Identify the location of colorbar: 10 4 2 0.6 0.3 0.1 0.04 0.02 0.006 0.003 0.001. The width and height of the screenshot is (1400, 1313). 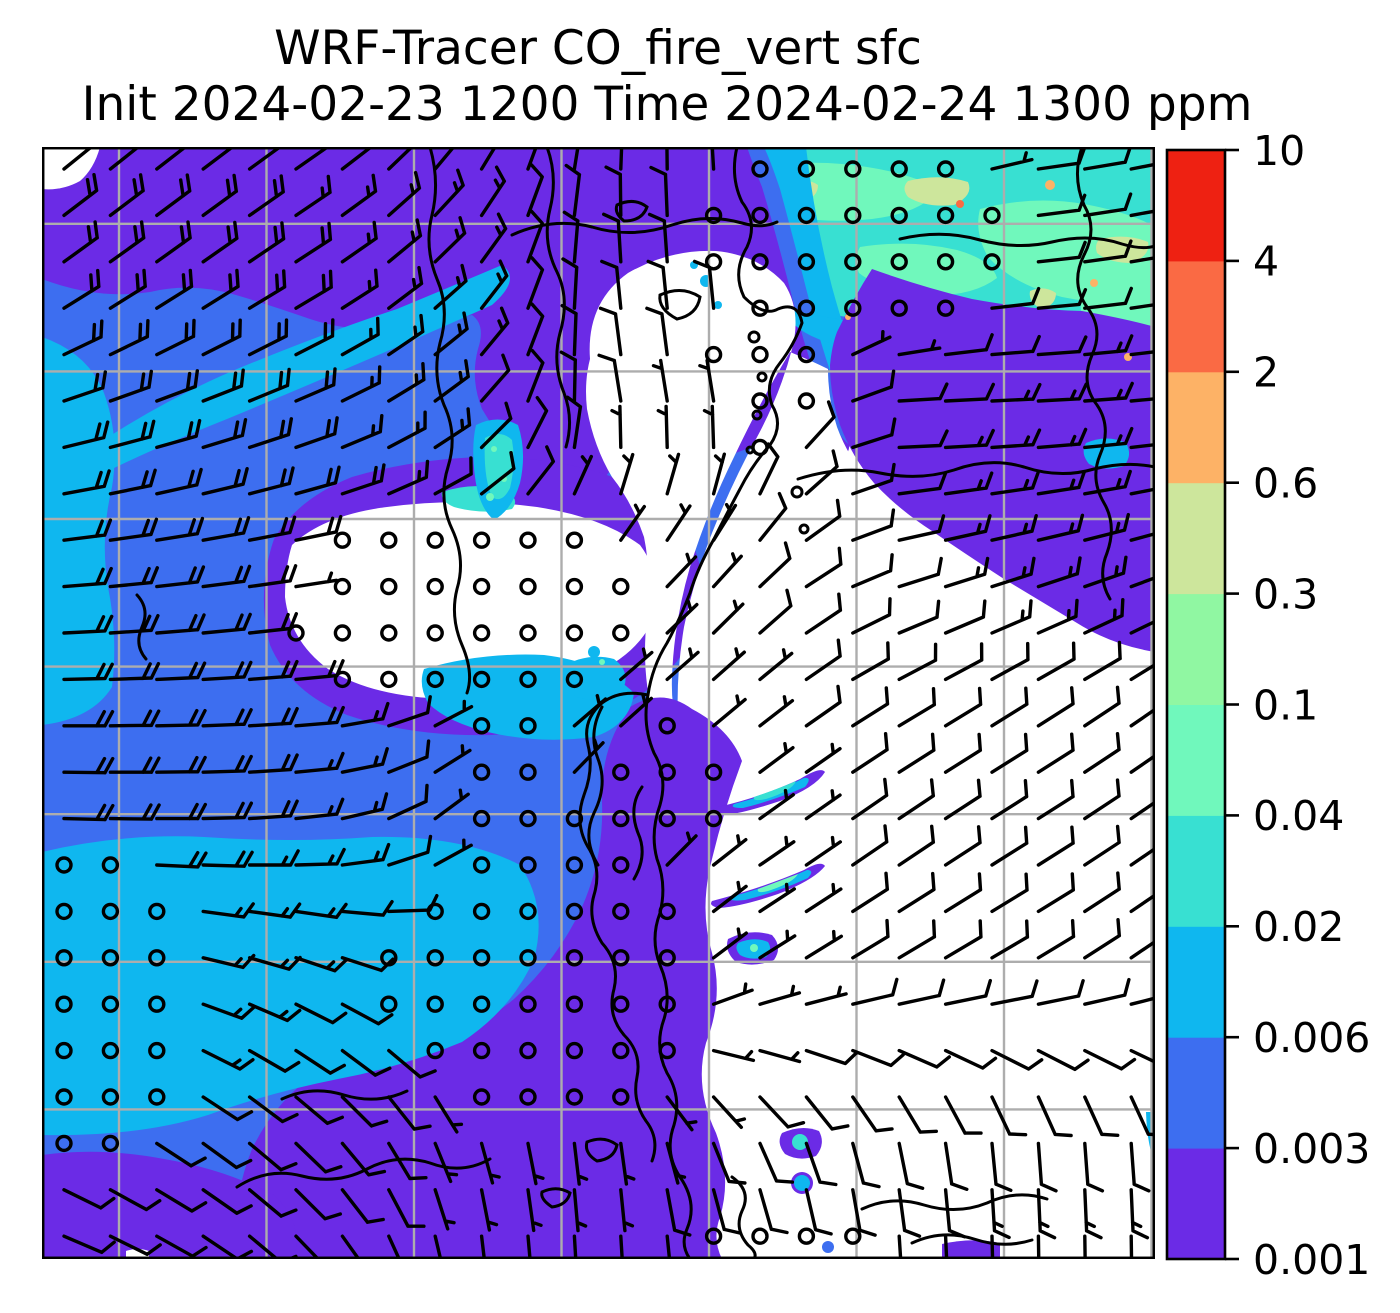
(1267, 705).